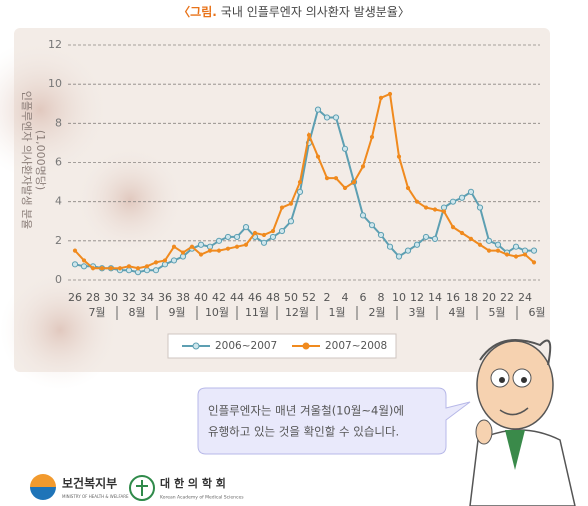 The width and height of the screenshot is (588, 506). Describe the element at coordinates (89, 483) in the screenshot. I see `ministry-name: 보건복지부` at that location.